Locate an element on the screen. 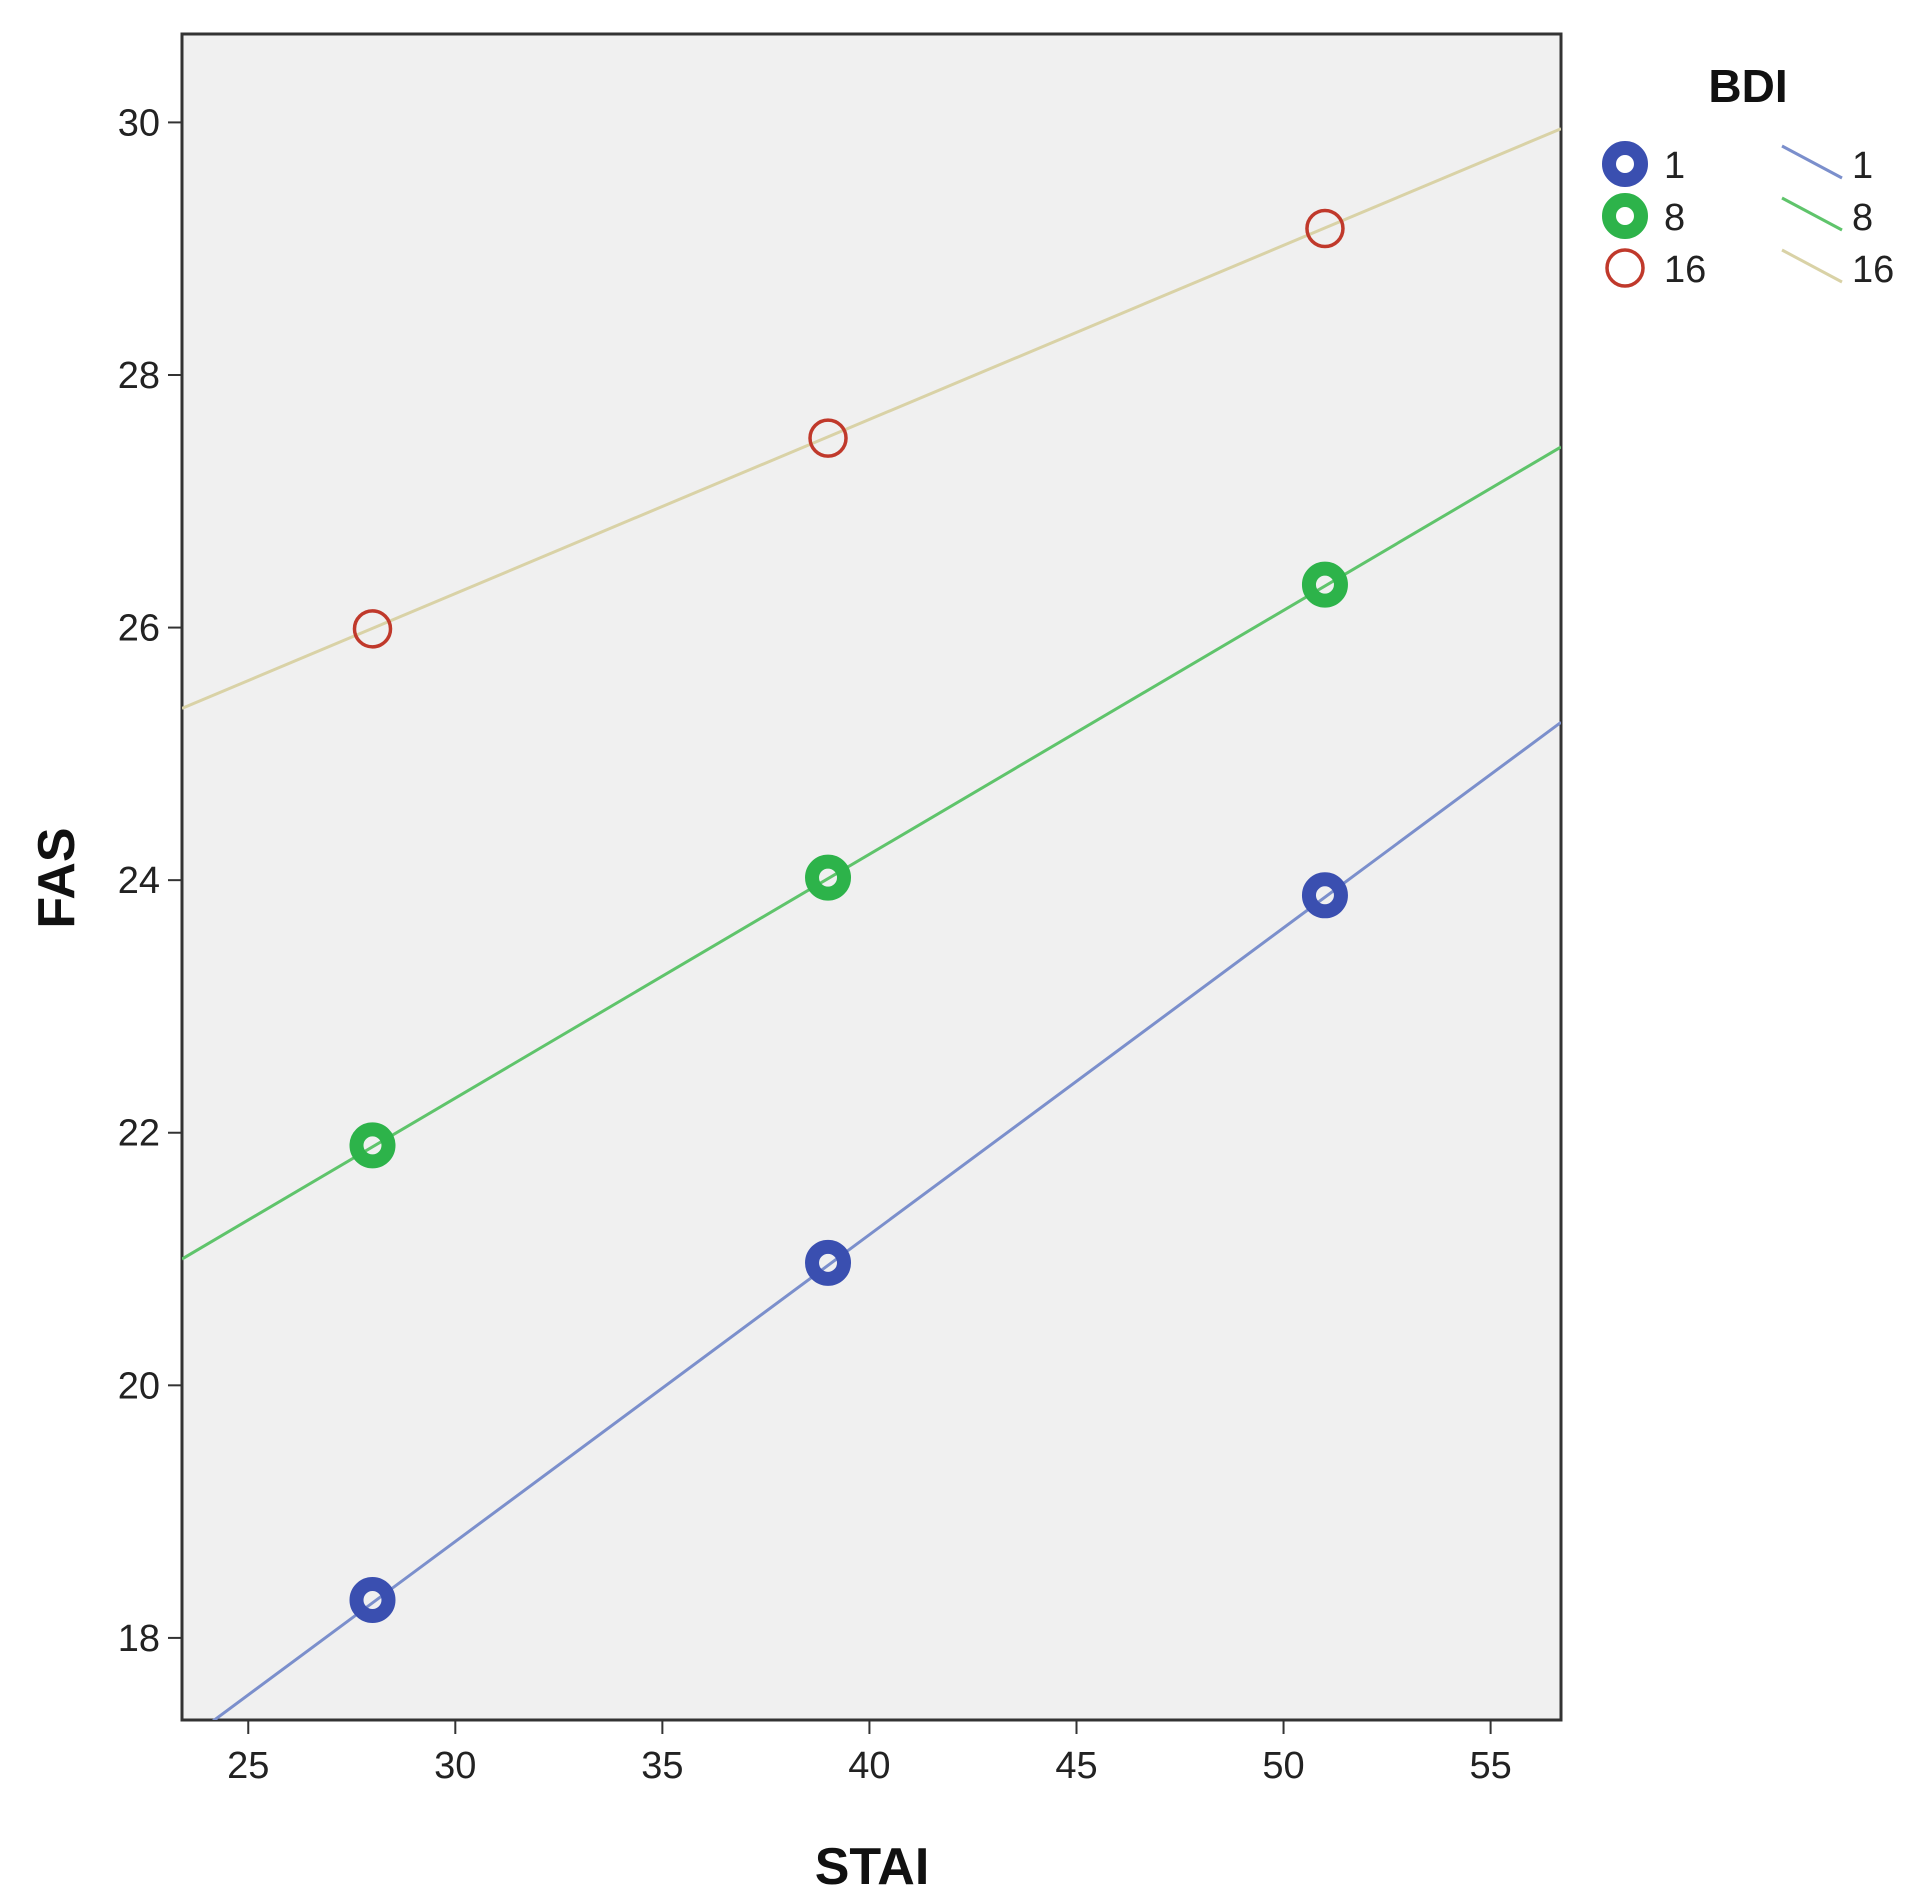 The width and height of the screenshot is (1917, 1903). legend-line-label: 1 is located at coordinates (1862, 166).